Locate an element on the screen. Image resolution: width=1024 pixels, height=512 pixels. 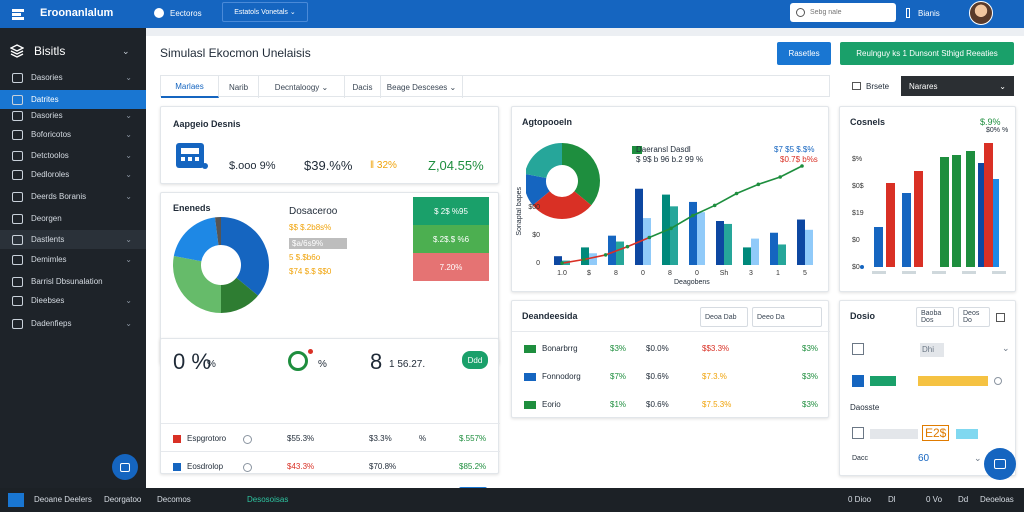
bottom-status: 0 Vo is located at coordinates (934, 499).